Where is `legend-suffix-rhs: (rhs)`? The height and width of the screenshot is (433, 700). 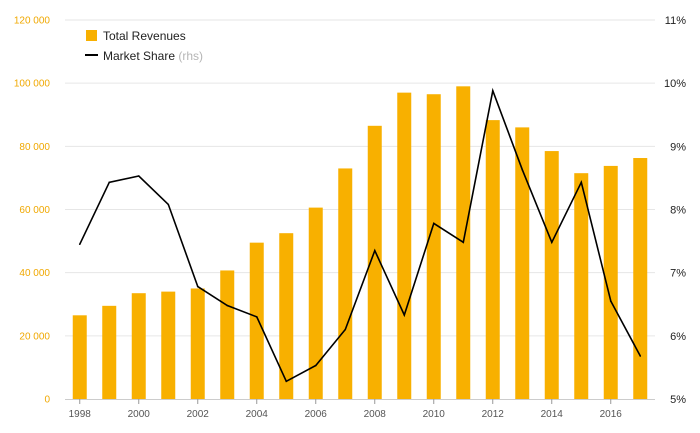 legend-suffix-rhs: (rhs) is located at coordinates (190, 56).